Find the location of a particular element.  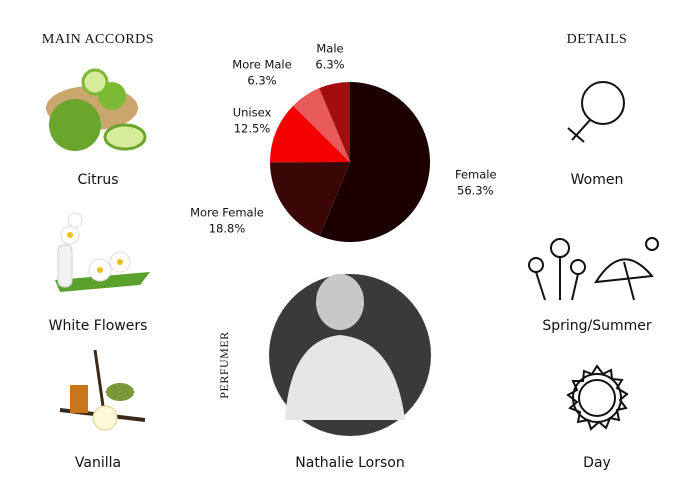

sun-icon is located at coordinates (597, 397).